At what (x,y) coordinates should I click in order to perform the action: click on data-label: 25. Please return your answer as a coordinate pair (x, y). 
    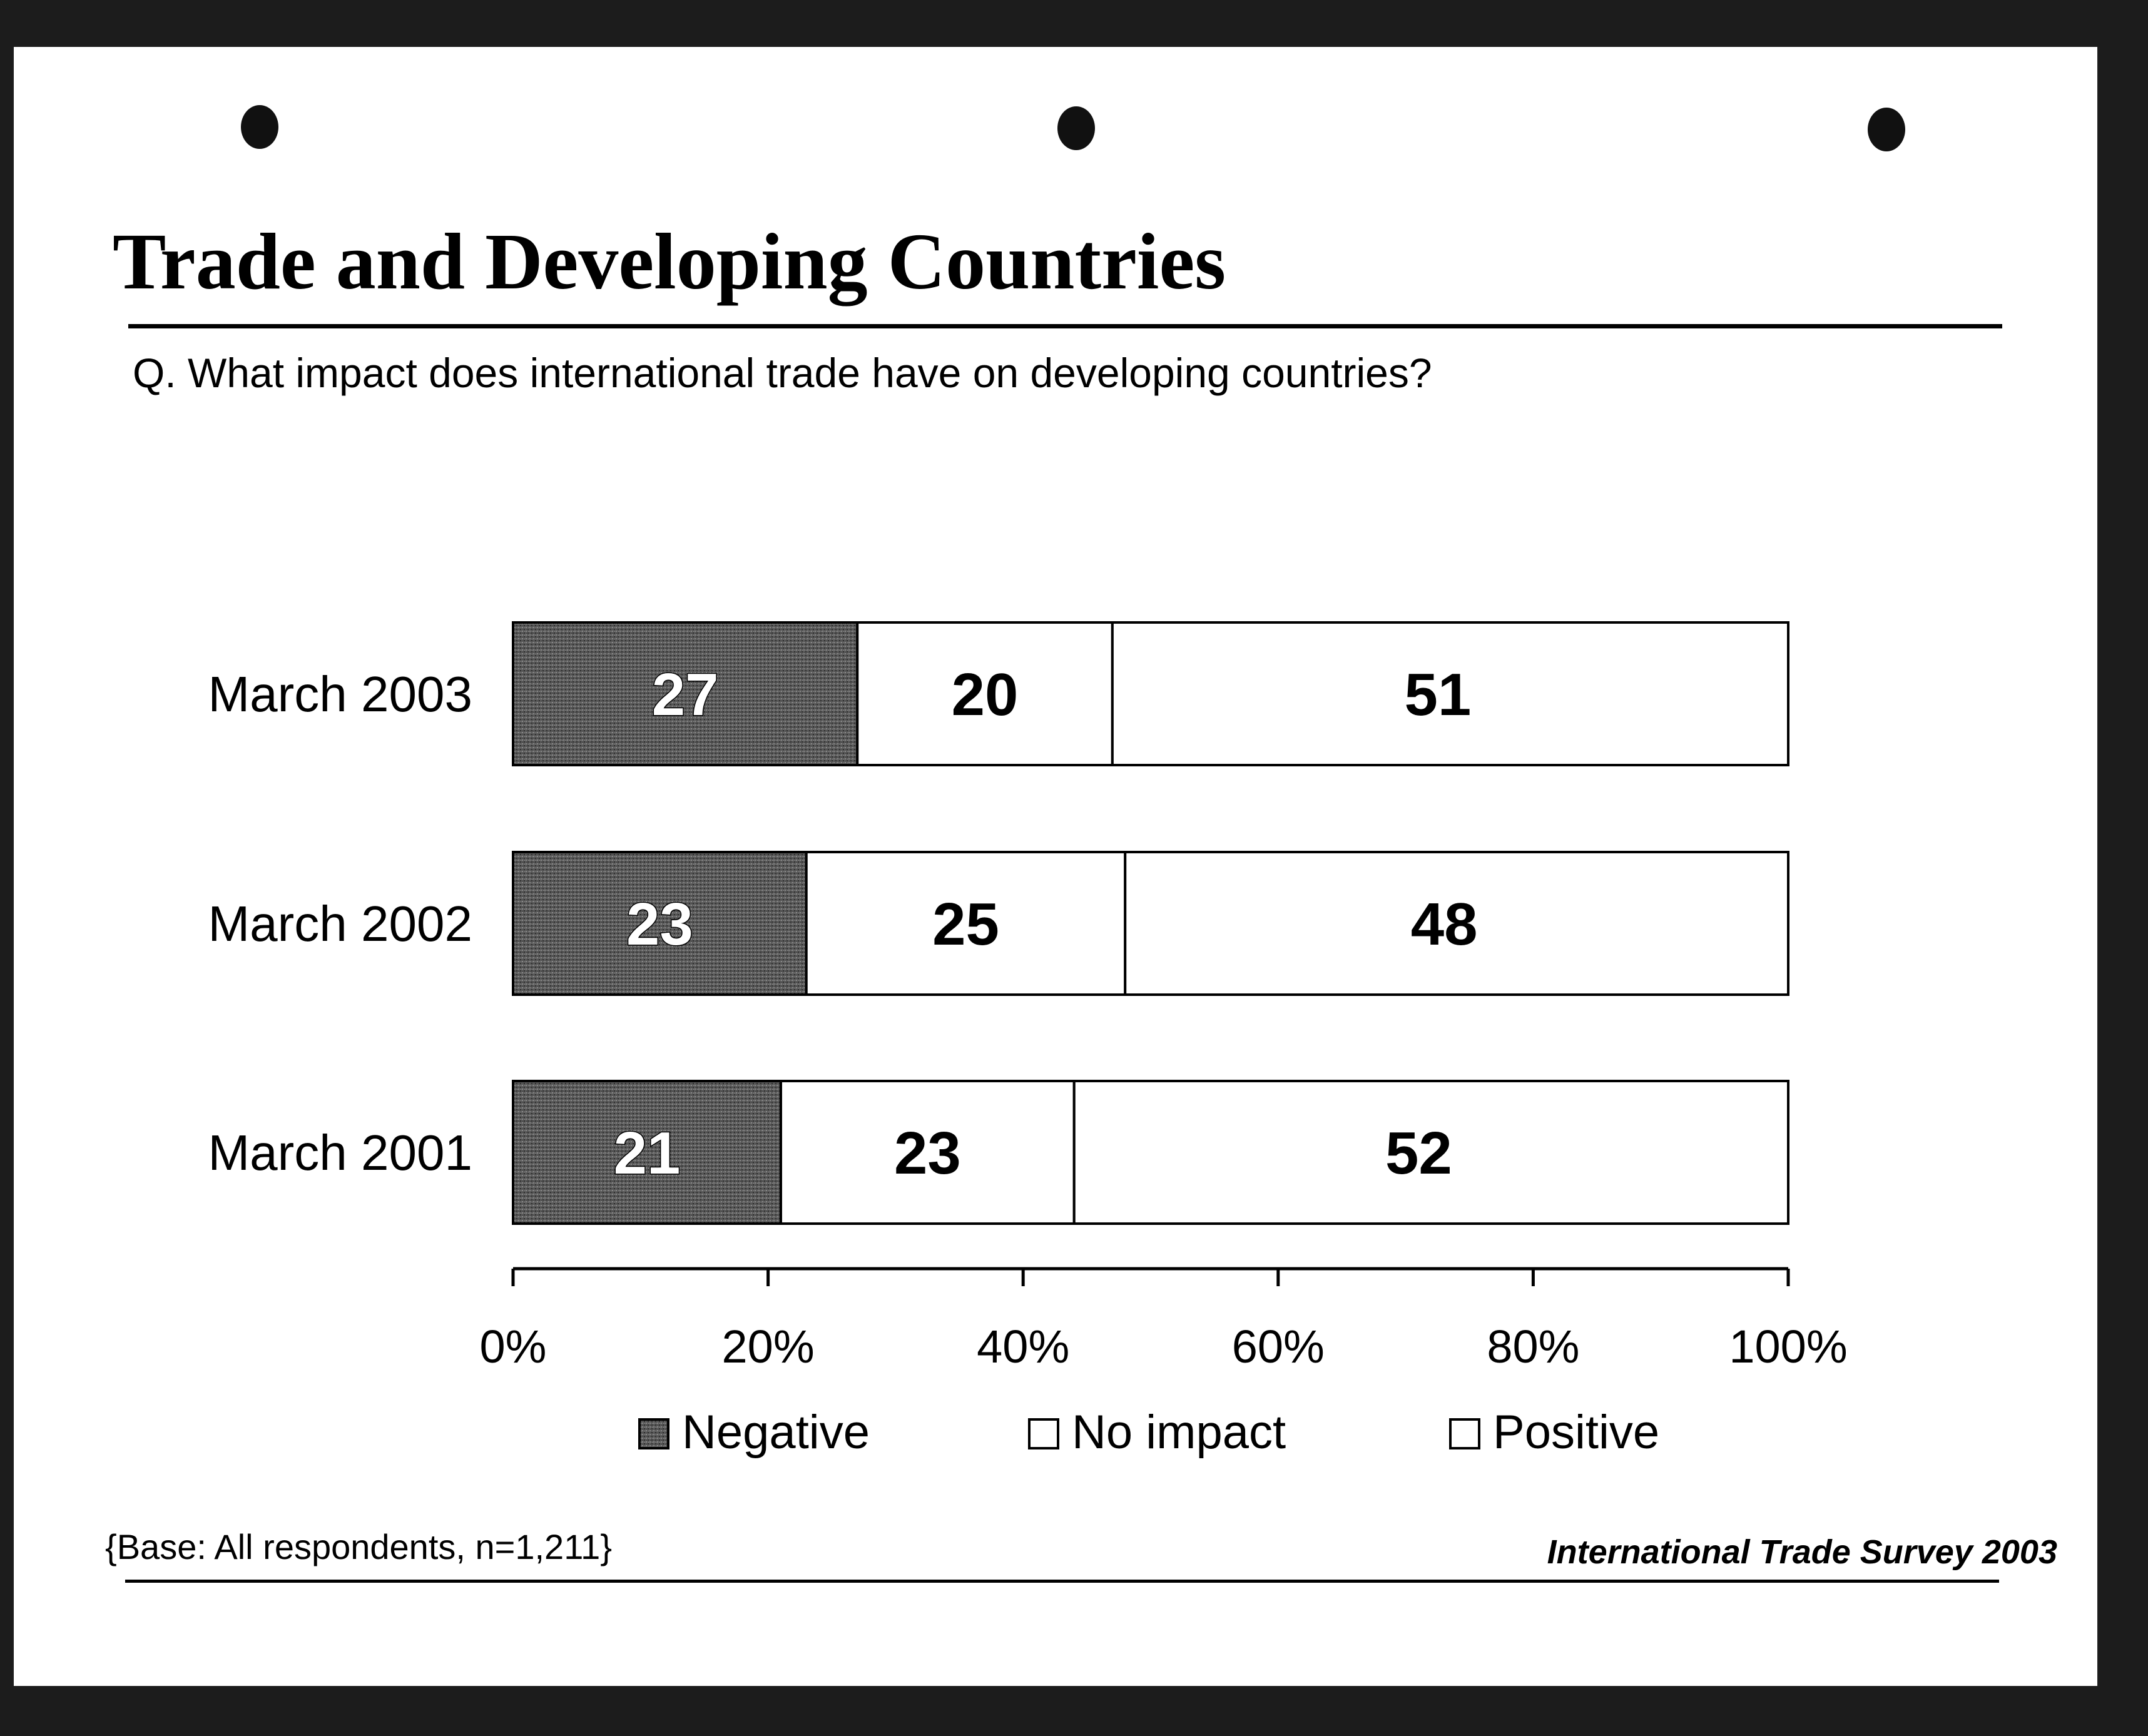
    Looking at the image, I should click on (965, 925).